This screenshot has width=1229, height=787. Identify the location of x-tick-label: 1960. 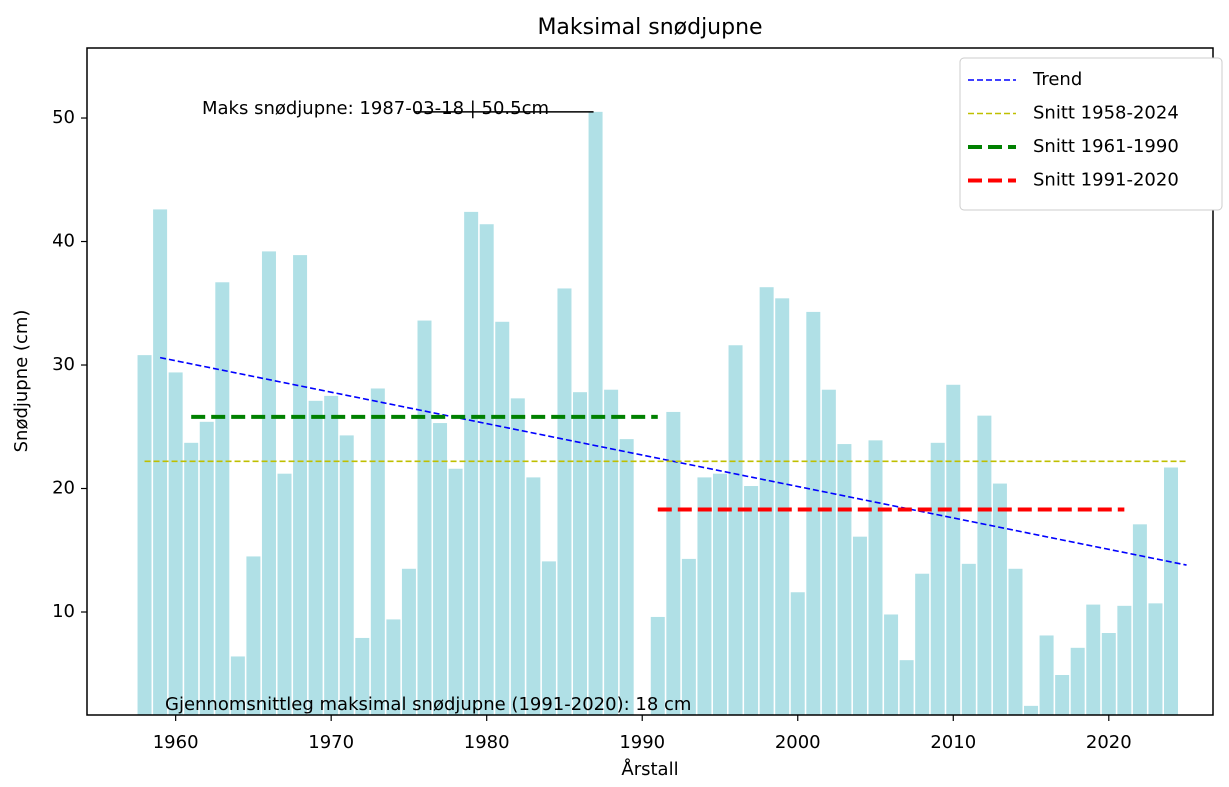
(176, 742).